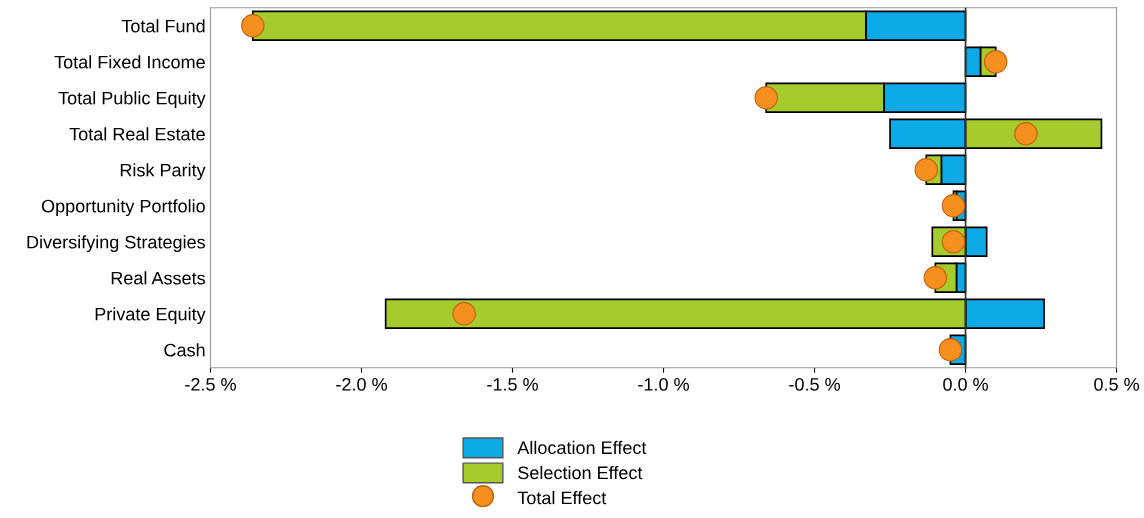 The width and height of the screenshot is (1144, 518). I want to click on x-tick-label: -0.5 %, so click(814, 384).